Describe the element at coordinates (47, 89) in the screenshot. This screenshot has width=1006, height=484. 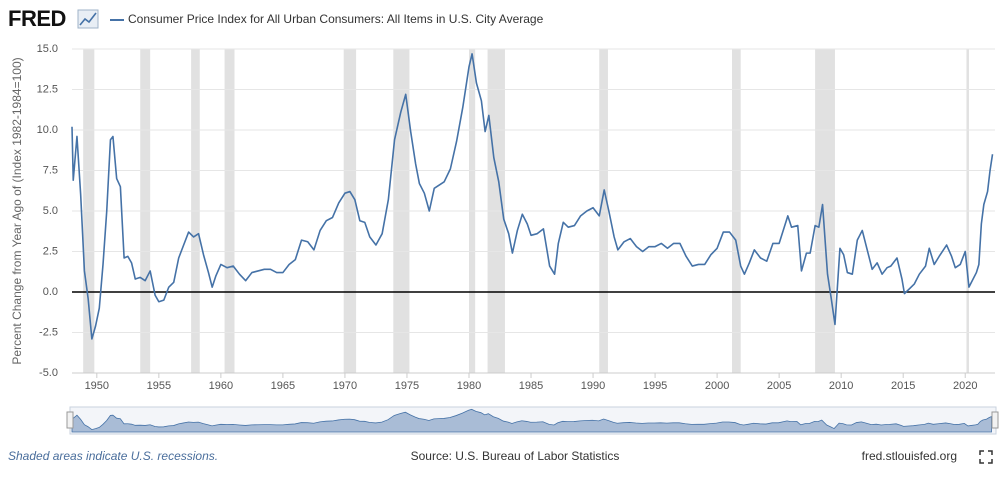
I see `y-tick-label: 12.5` at that location.